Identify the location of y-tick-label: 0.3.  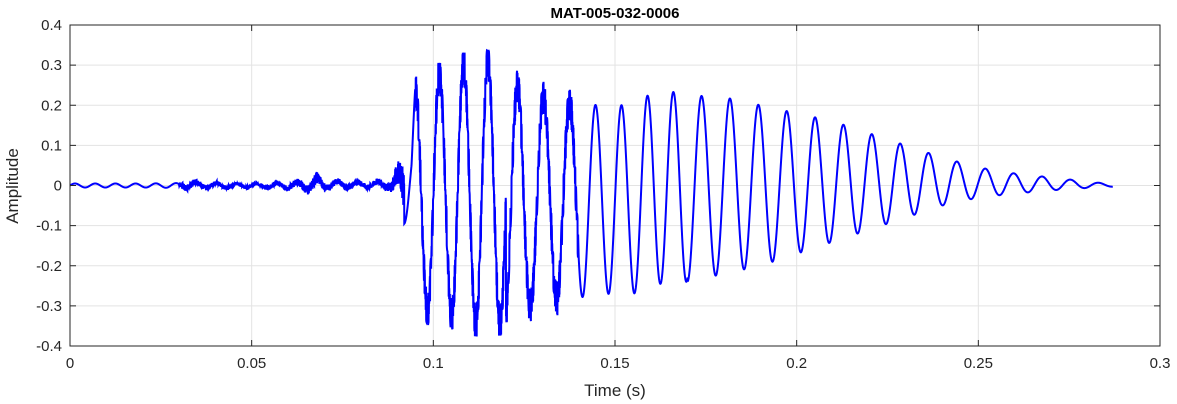
(51, 65).